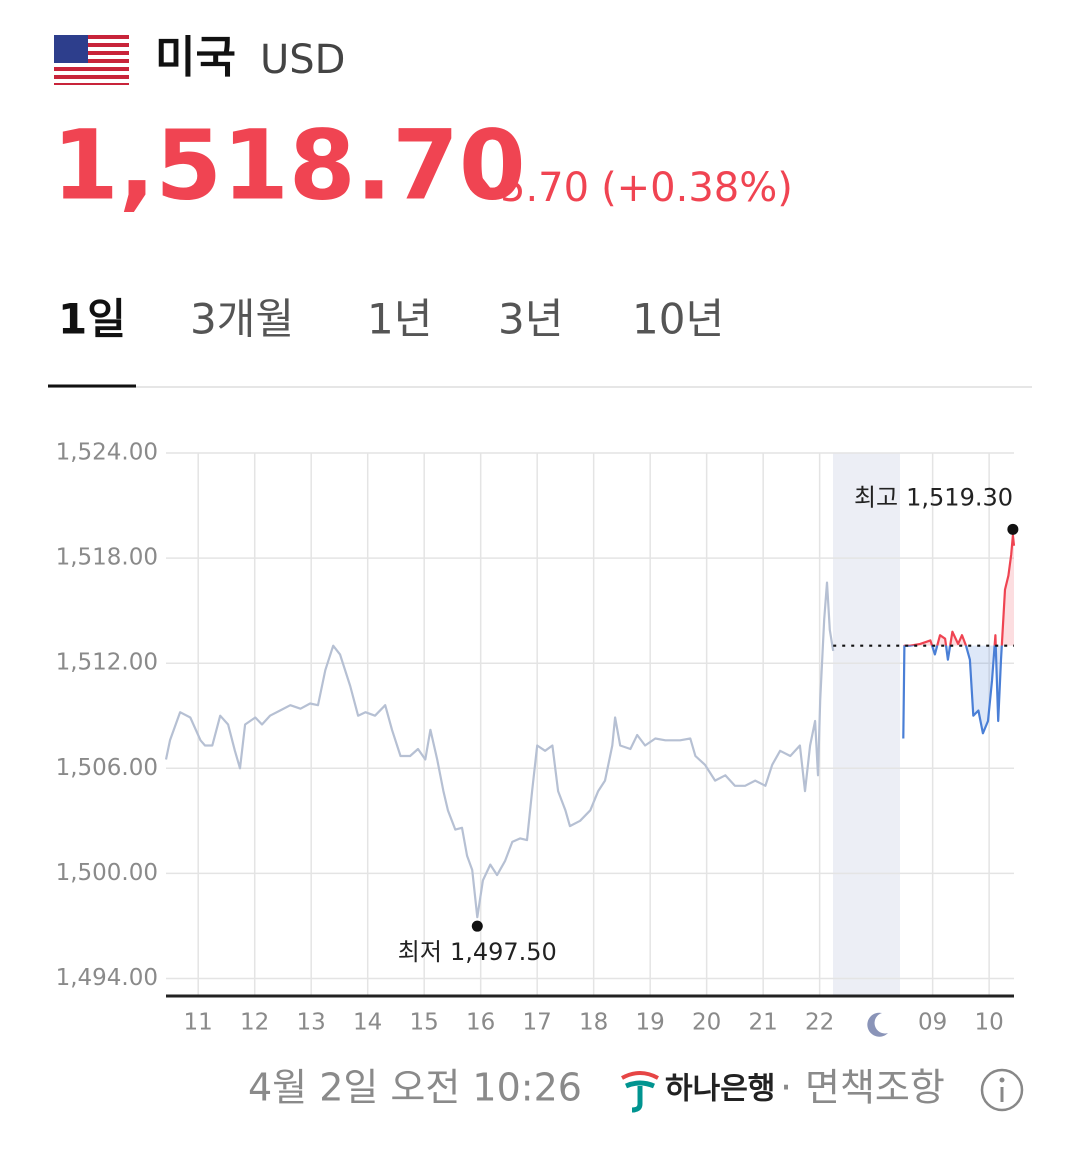 This screenshot has height=1150, width=1080. I want to click on extreme-label: 최저 1,497.50, so click(477, 952).